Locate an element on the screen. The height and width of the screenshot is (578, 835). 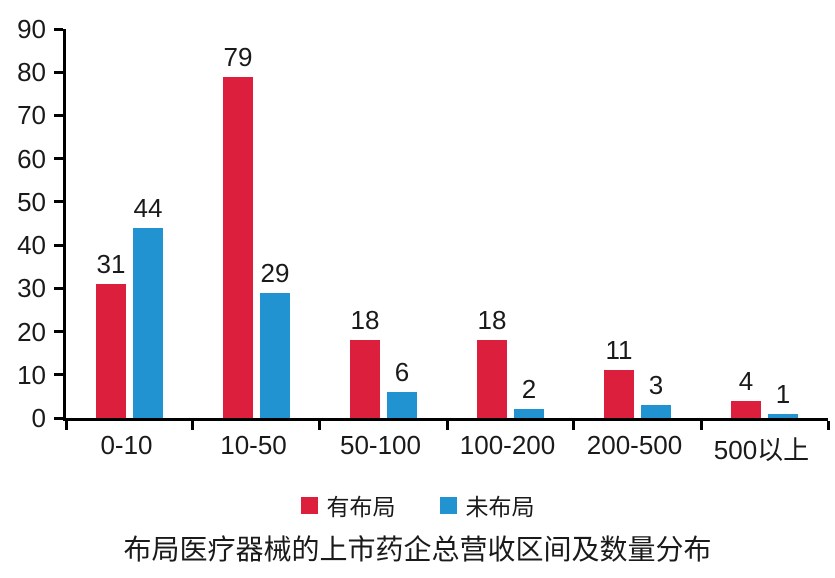
bar-value-label: 29 is located at coordinates (275, 273).